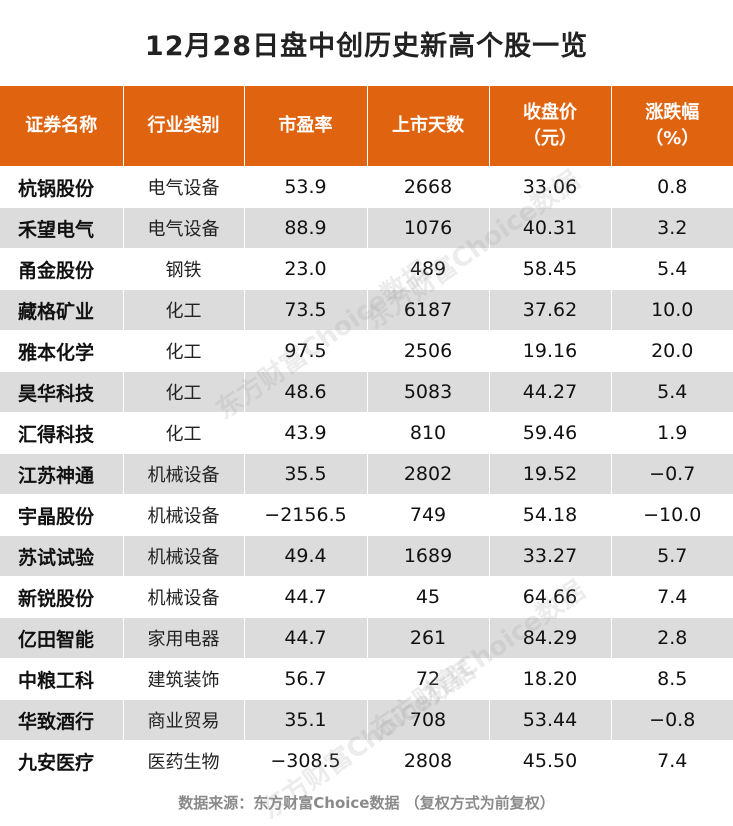 This screenshot has height=826, width=733. I want to click on listed-days: 6187, so click(428, 310).